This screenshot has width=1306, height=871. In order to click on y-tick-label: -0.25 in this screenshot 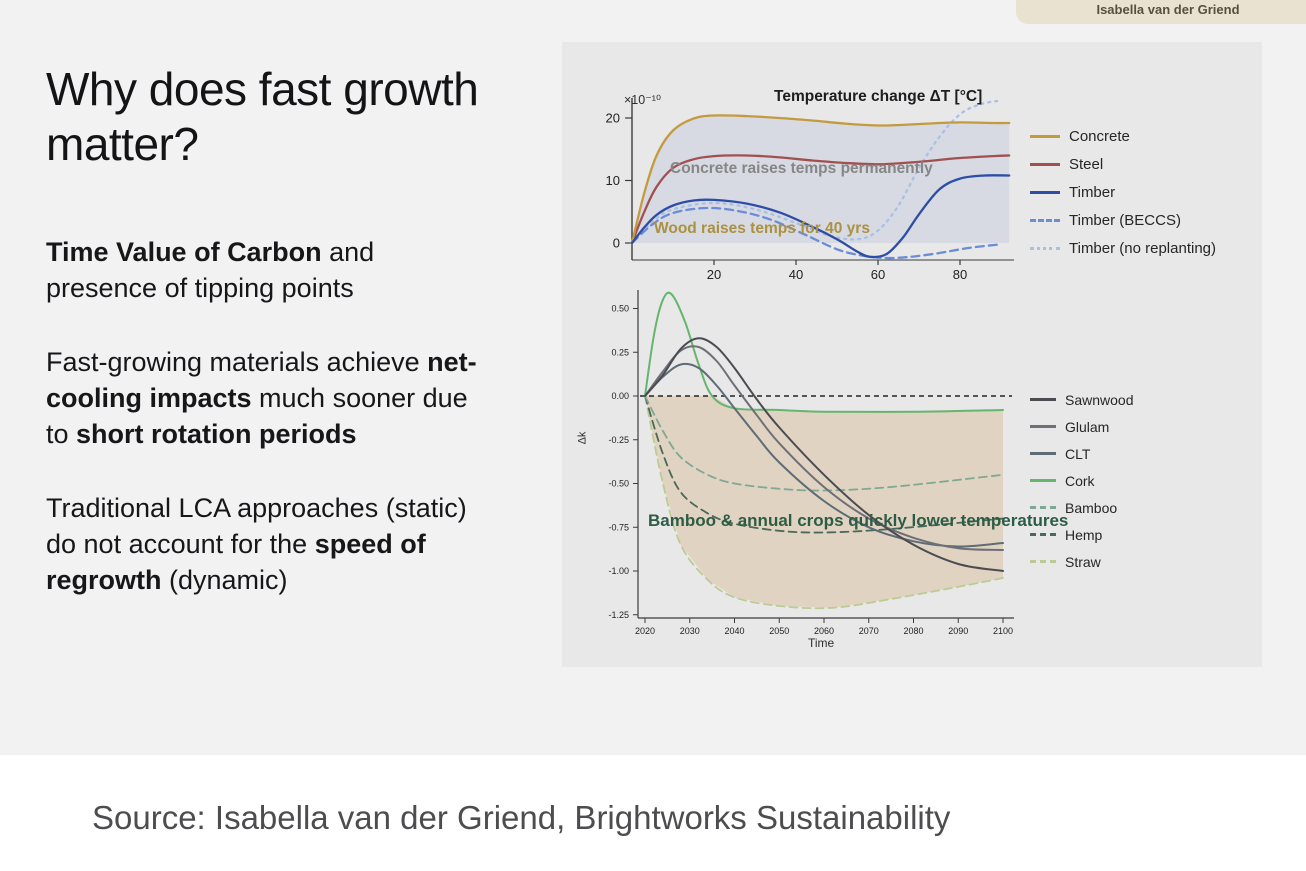, I will do `click(618, 440)`.